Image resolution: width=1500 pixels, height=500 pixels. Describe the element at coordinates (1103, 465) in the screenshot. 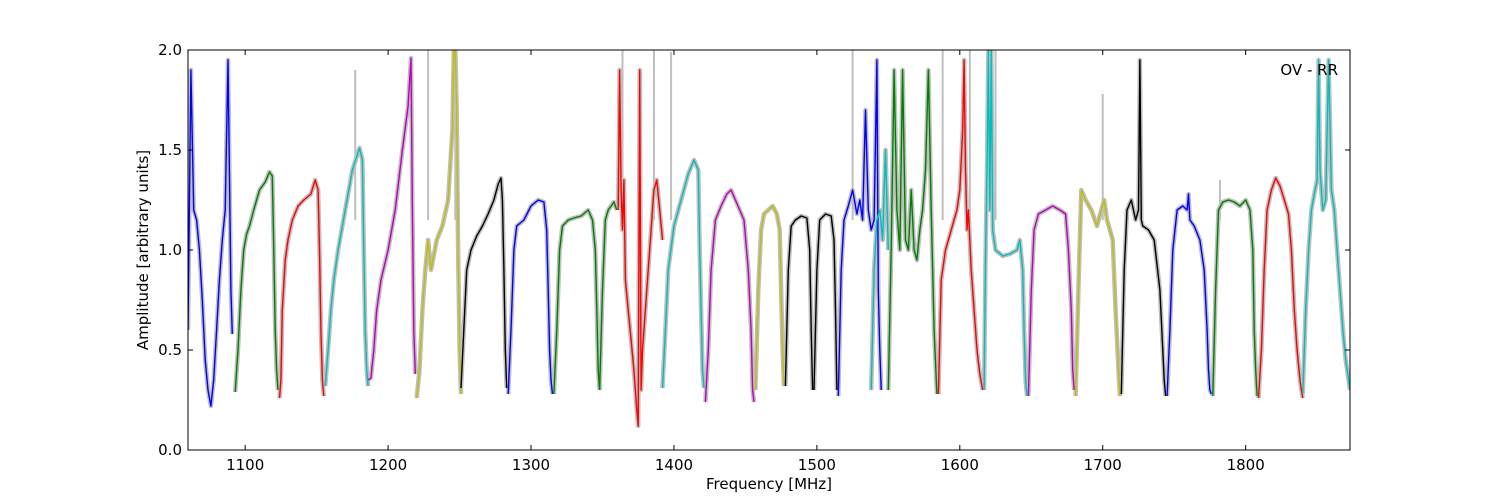

I see `x-tick-label: 1700` at that location.